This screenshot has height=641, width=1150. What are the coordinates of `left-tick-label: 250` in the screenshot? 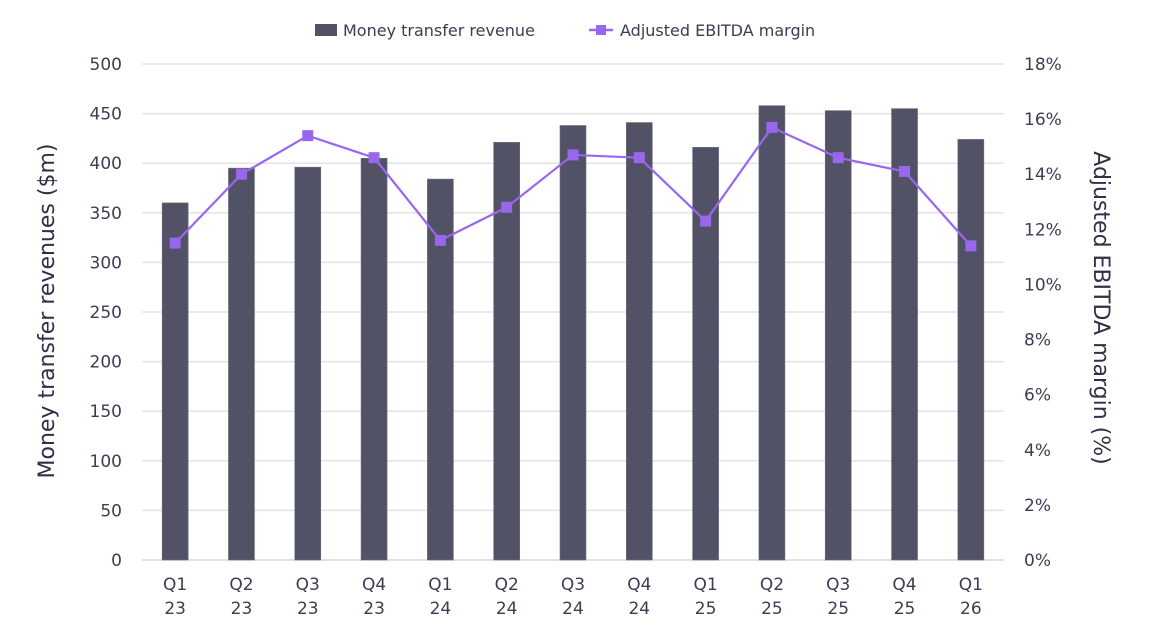 It's located at (106, 313).